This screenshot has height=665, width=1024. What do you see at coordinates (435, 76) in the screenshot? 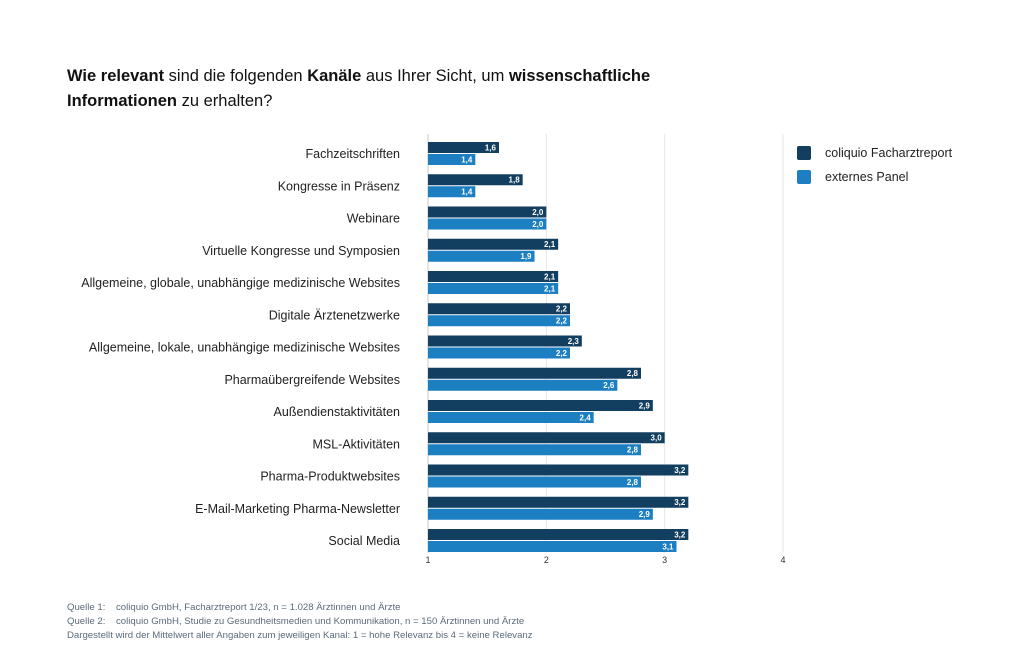
I see `title-part: aus Ihrer Sicht, um` at bounding box center [435, 76].